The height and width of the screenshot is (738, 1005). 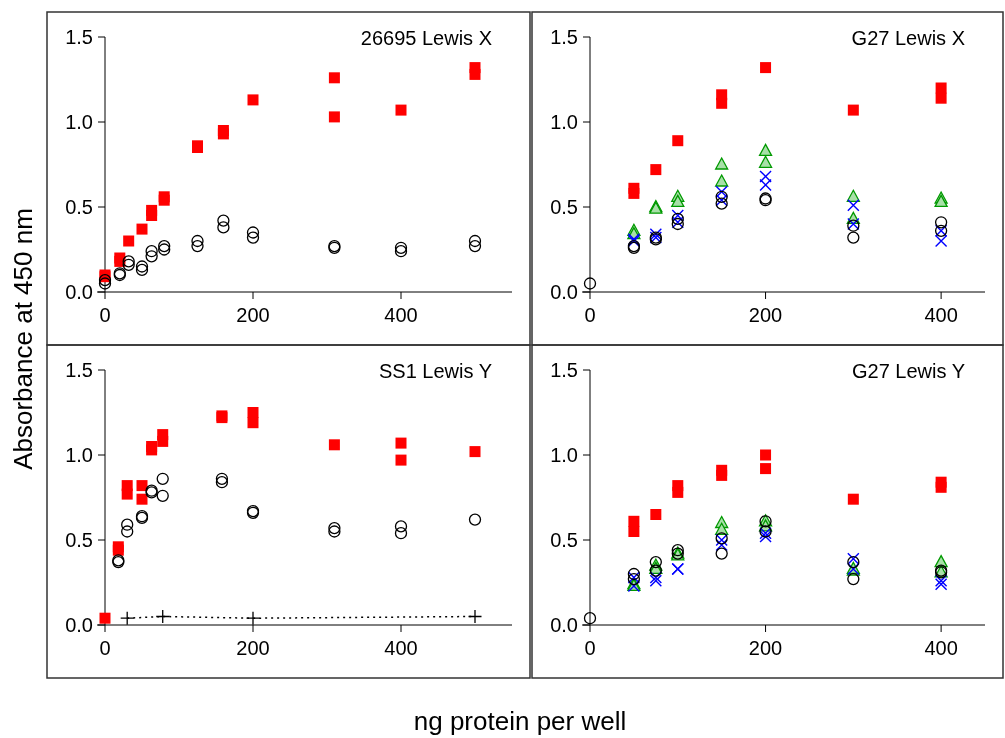 I want to click on chart-title: G27 Lewis Y, so click(x=908, y=371).